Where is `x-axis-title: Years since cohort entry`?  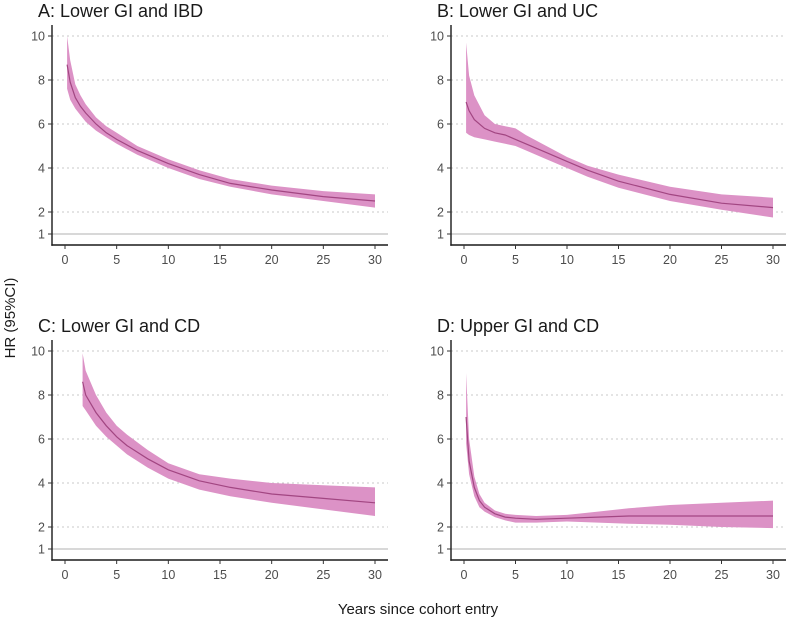
x-axis-title: Years since cohort entry is located at coordinates (418, 609).